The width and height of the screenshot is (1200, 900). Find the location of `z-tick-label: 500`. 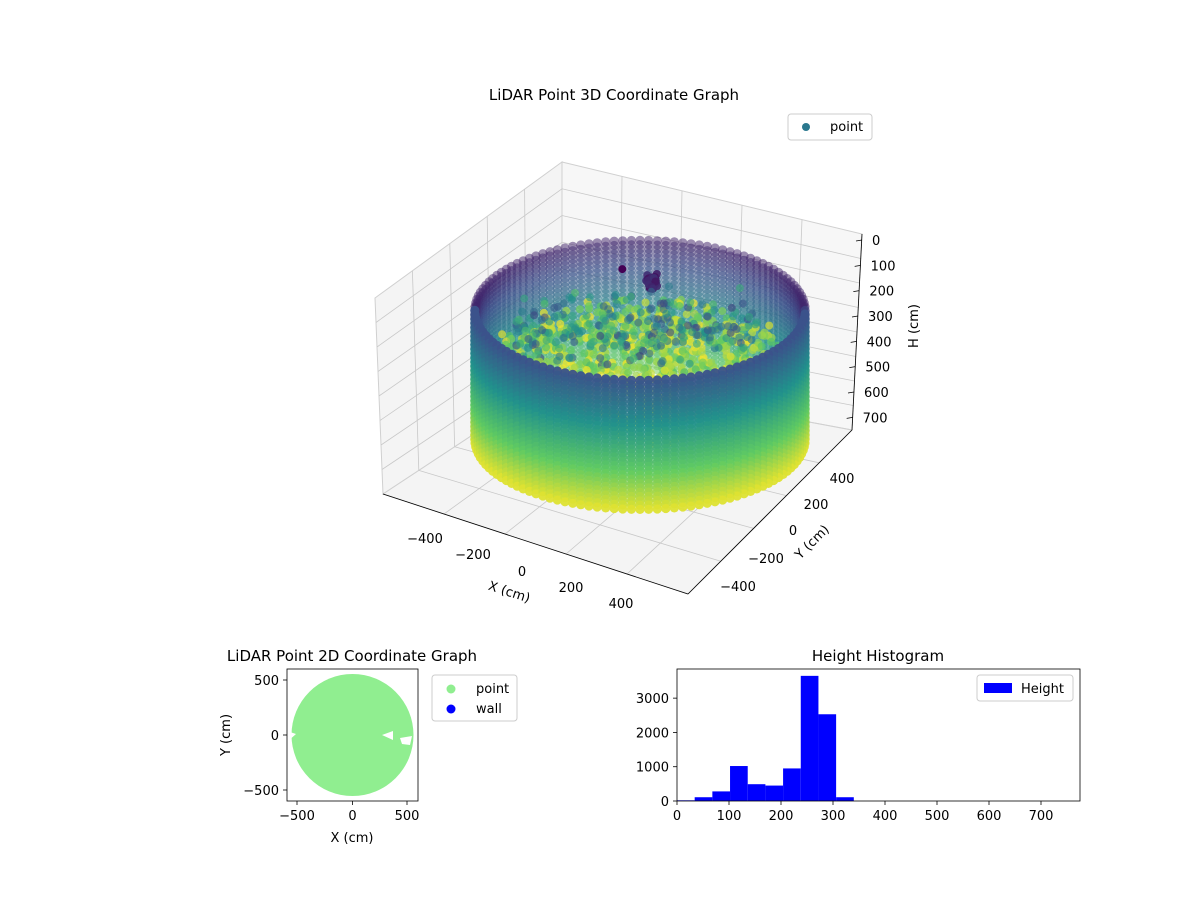

z-tick-label: 500 is located at coordinates (877, 368).